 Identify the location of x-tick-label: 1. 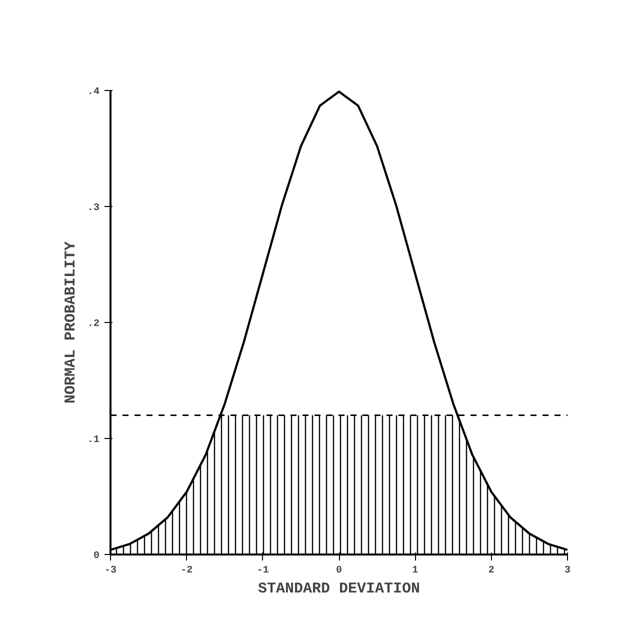
(415, 571).